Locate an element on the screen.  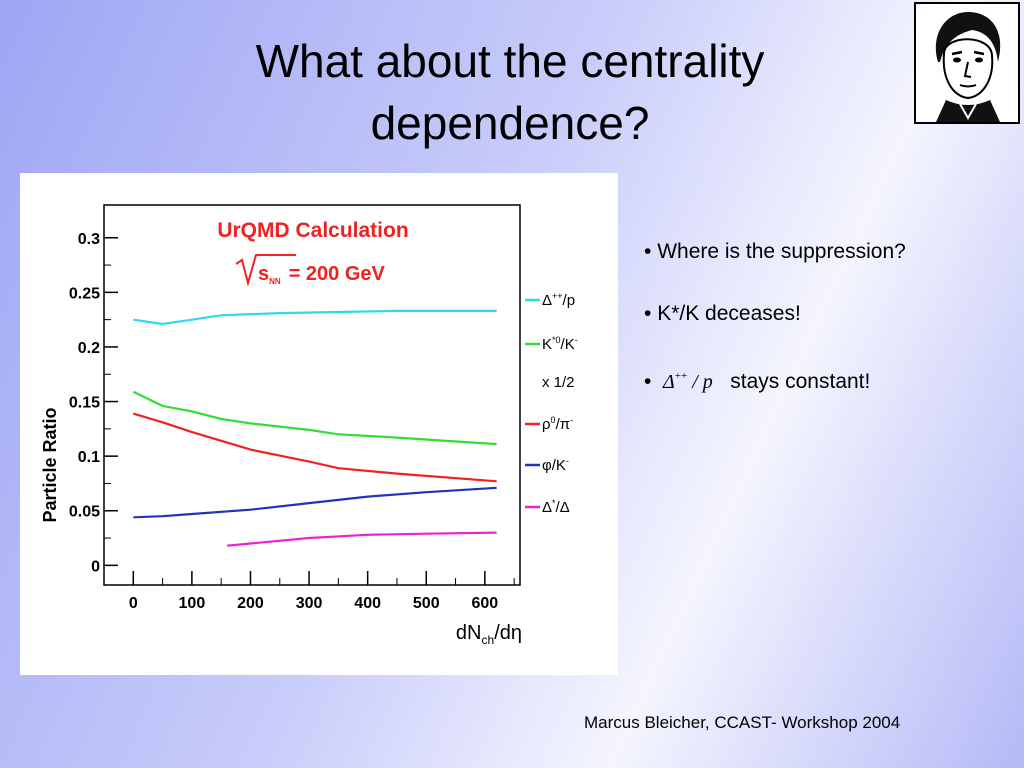
y-tick-label: 0.1 is located at coordinates (89, 457).